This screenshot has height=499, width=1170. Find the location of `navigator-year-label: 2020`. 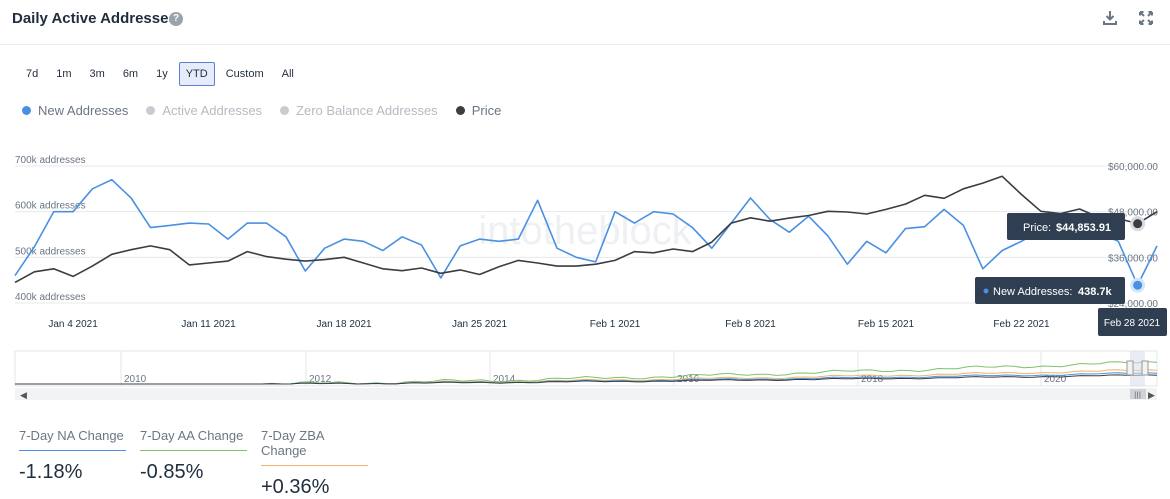

navigator-year-label: 2020 is located at coordinates (1055, 379).